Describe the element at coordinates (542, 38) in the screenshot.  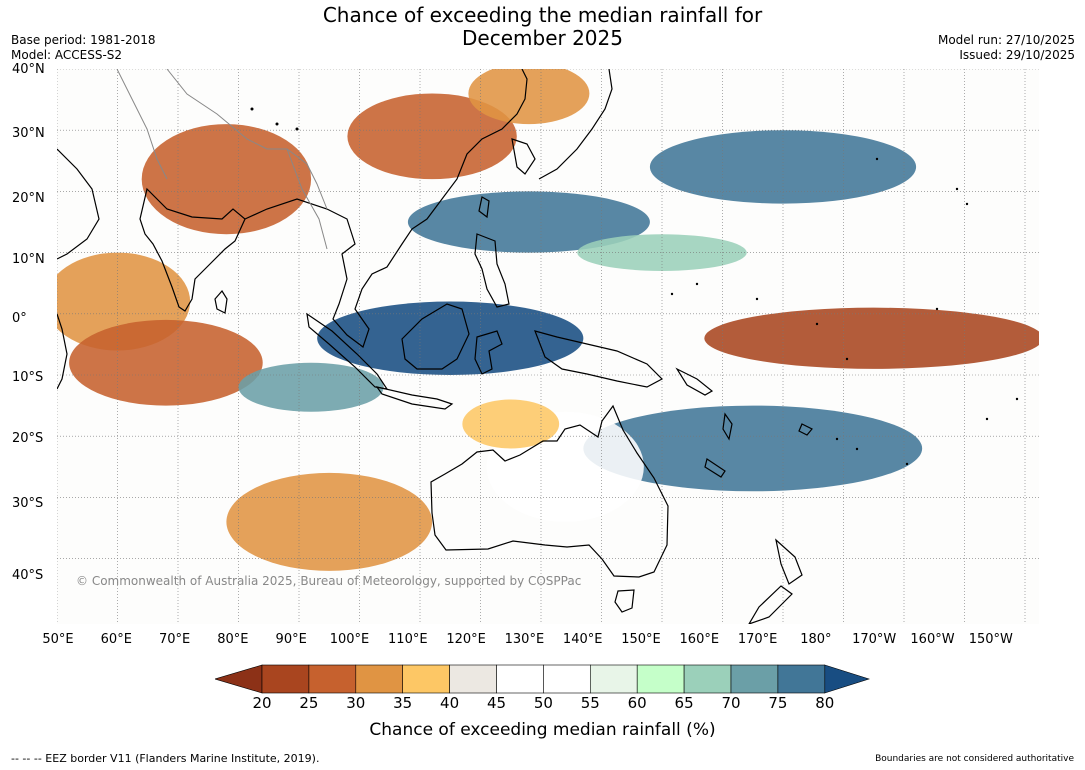
I see `title-line-2: December 2025` at that location.